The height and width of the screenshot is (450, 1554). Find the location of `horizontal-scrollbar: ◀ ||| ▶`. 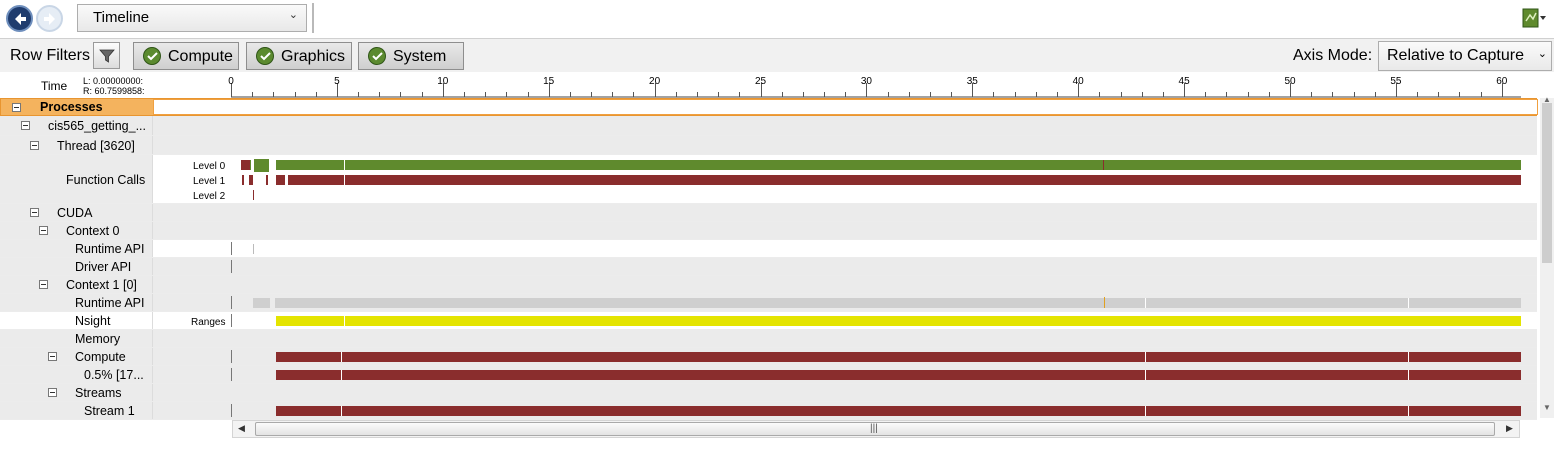

horizontal-scrollbar: ◀ ||| ▶ is located at coordinates (876, 429).